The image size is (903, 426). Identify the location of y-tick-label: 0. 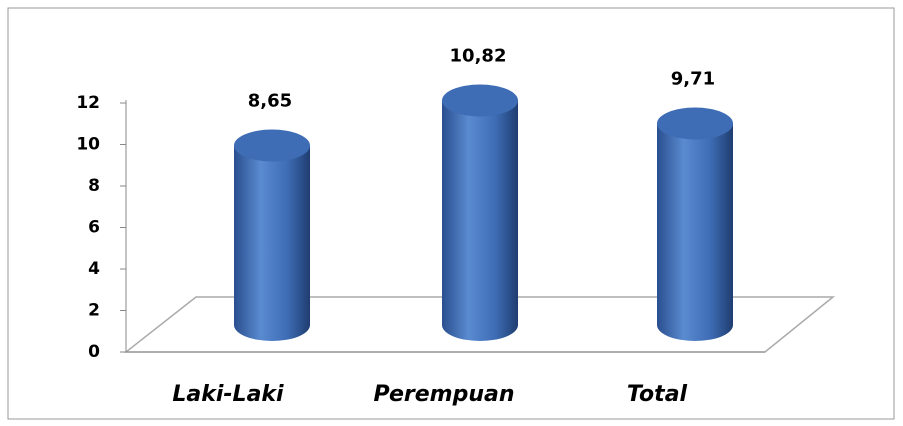
(94, 352).